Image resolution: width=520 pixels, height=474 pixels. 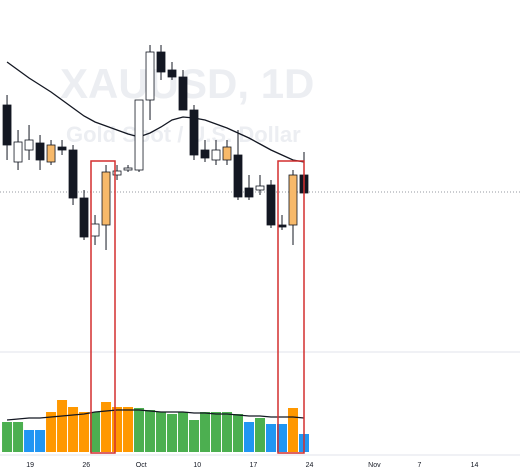 I want to click on moving-average-line, so click(x=155, y=112).